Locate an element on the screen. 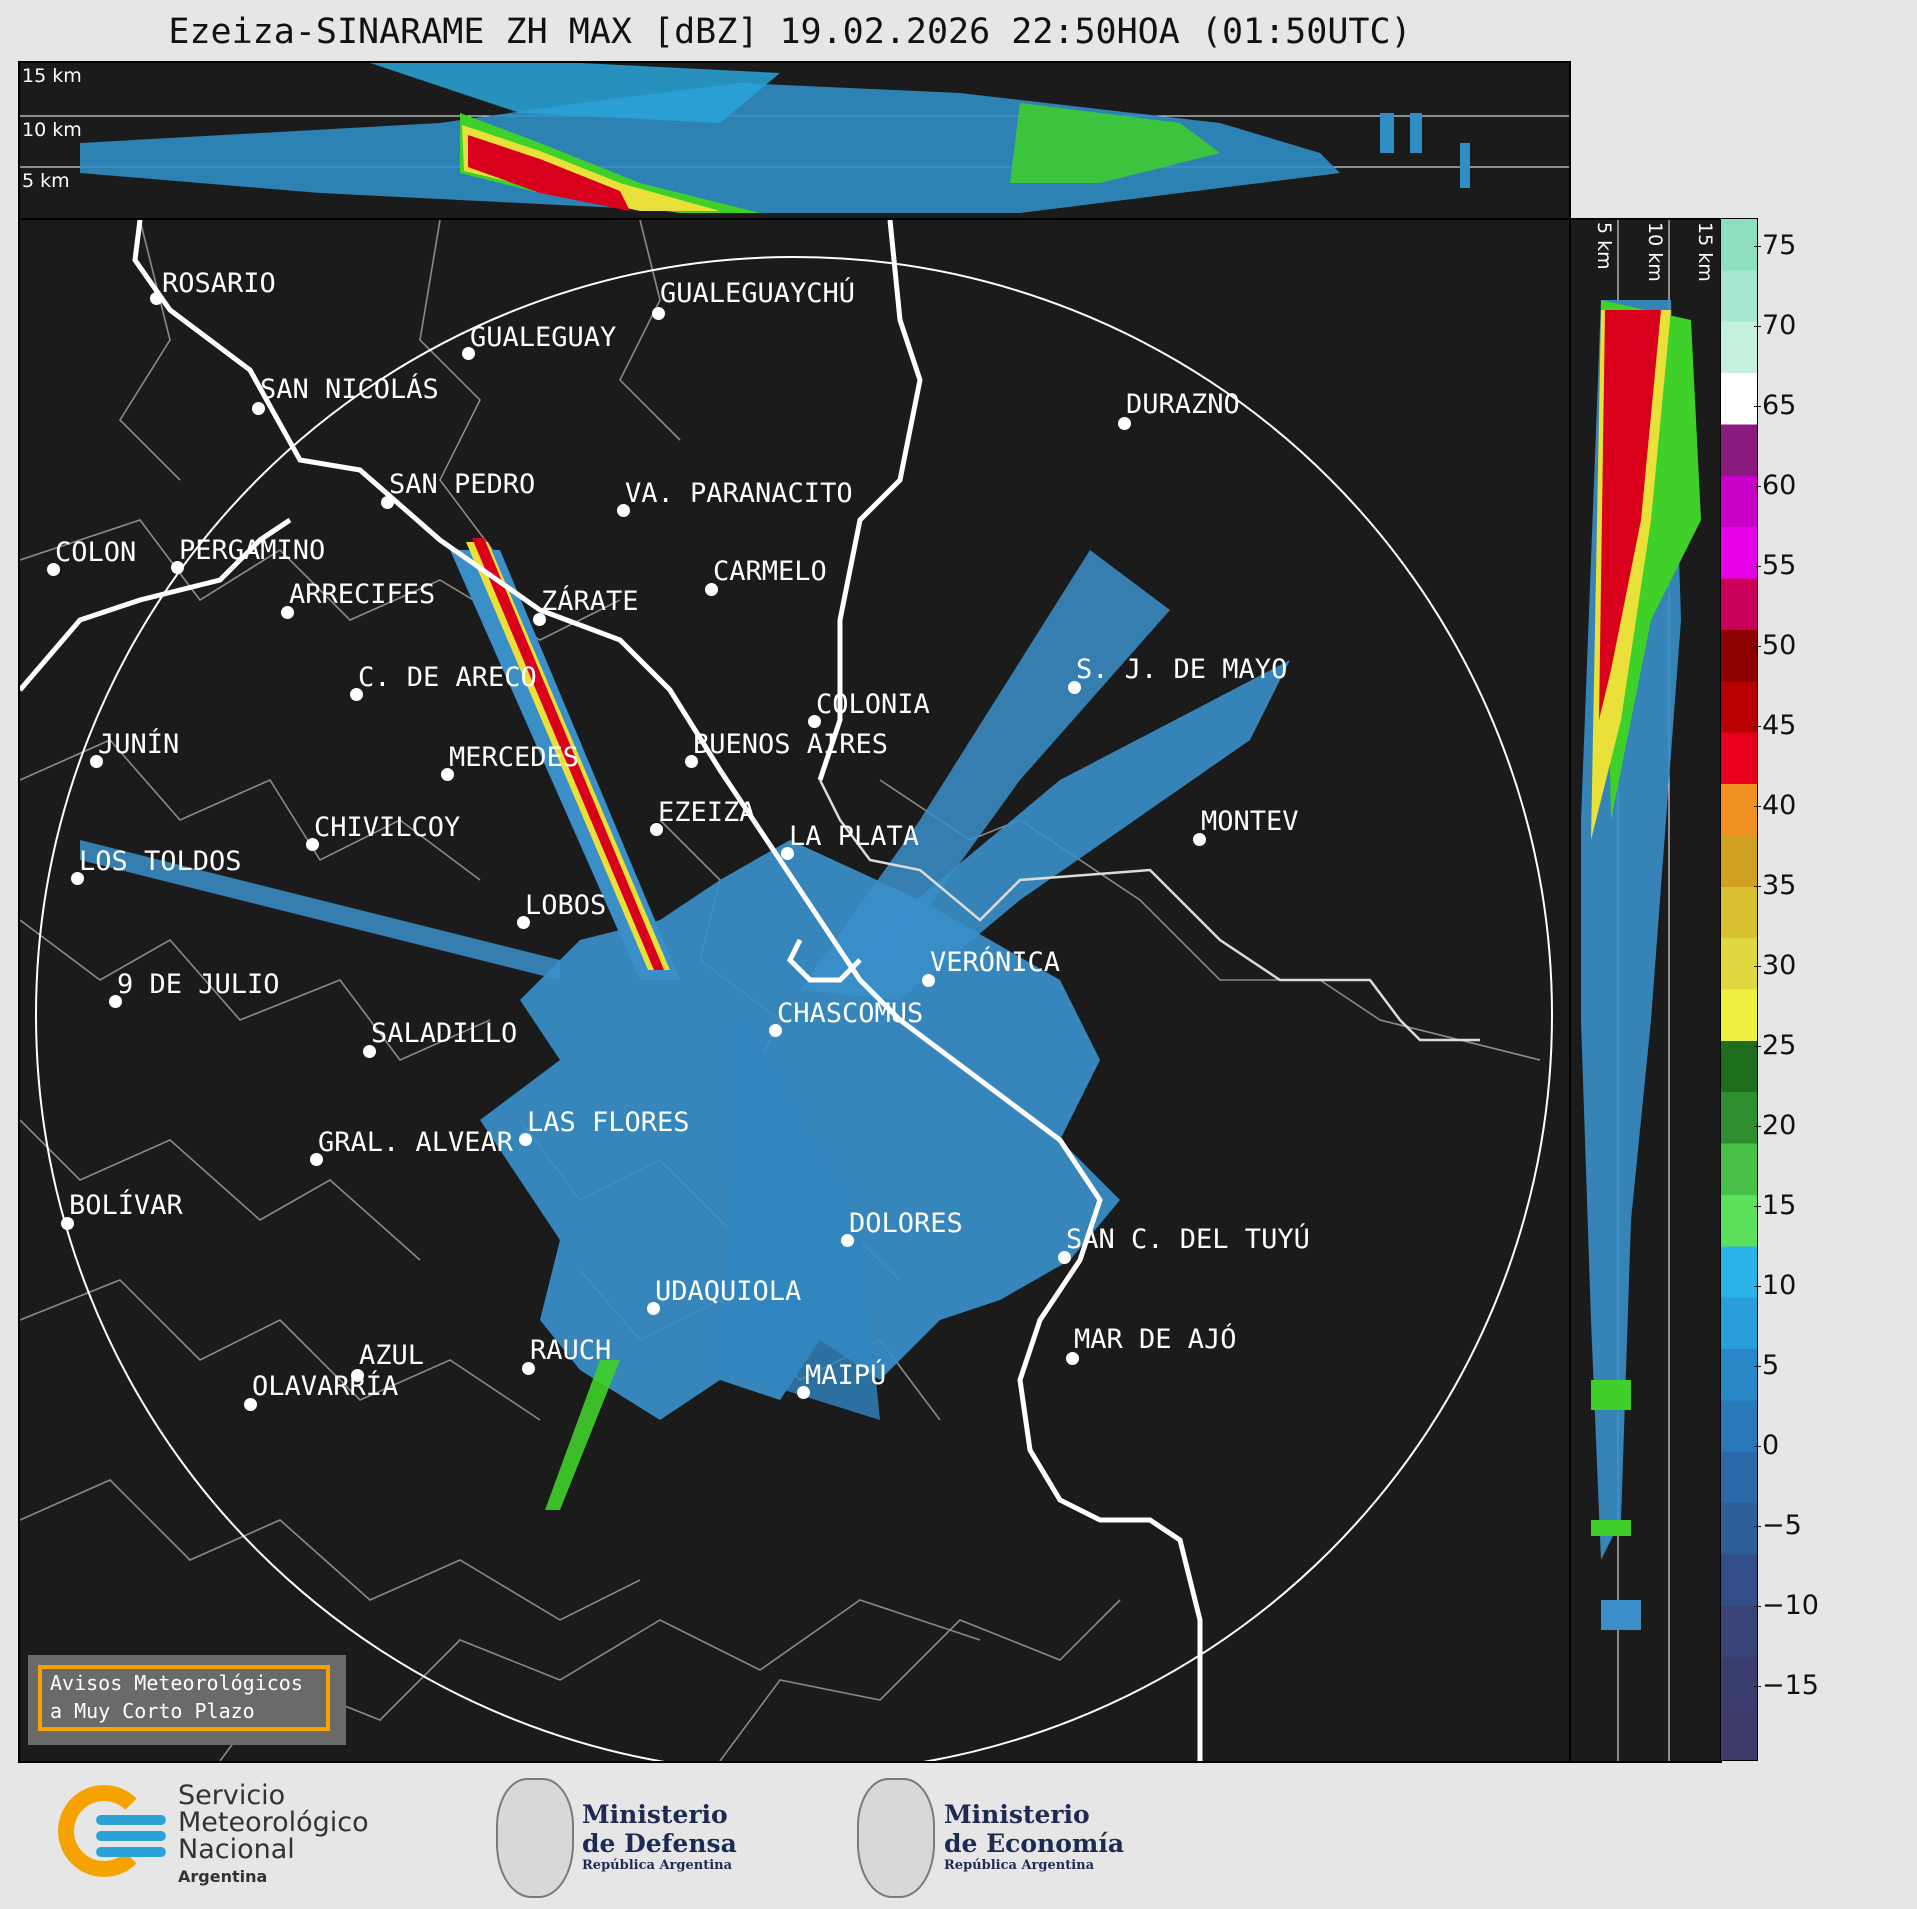 Image resolution: width=1917 pixels, height=1909 pixels. city-label: AZUL is located at coordinates (392, 1355).